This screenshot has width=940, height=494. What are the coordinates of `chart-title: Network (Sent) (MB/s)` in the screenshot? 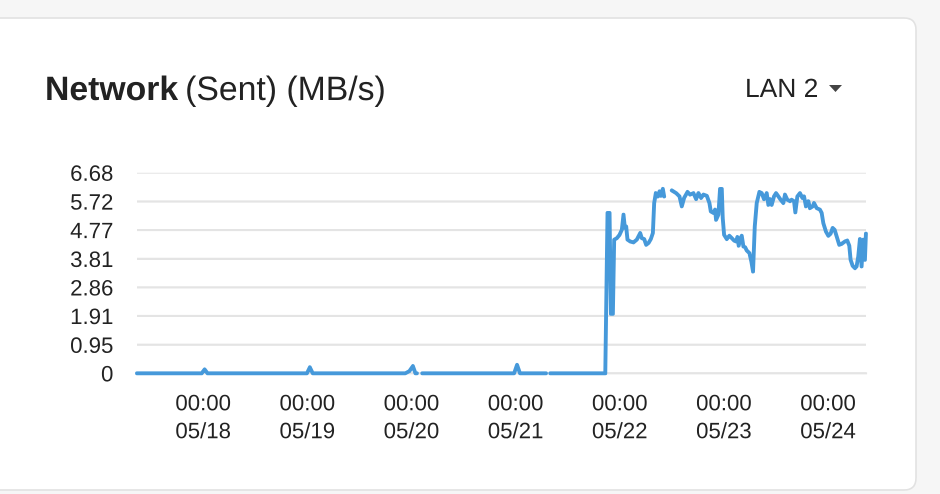 It's located at (215, 91).